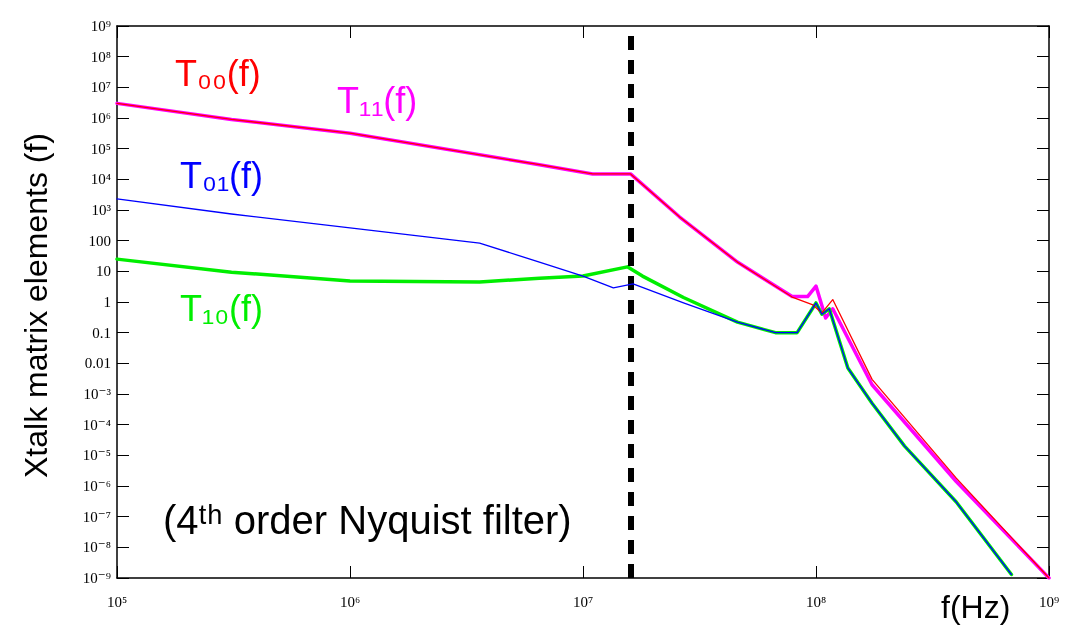 The image size is (1066, 631). I want to click on y-tick-label: 1, so click(107, 302).